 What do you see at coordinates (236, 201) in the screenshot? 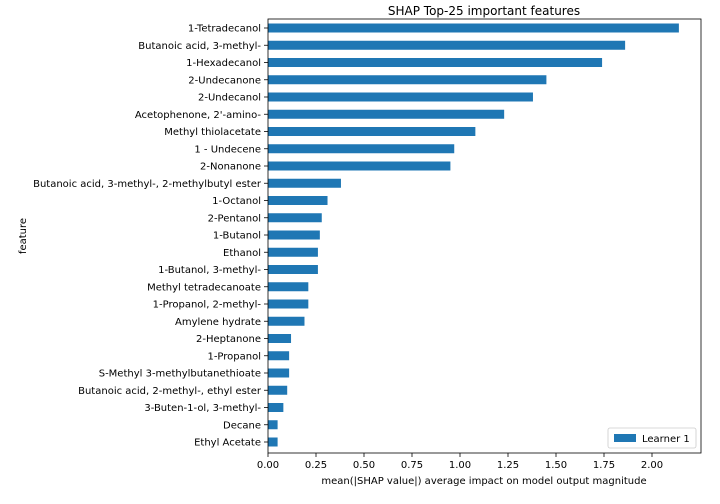
I see `y-tick-label: 1-Octanol` at bounding box center [236, 201].